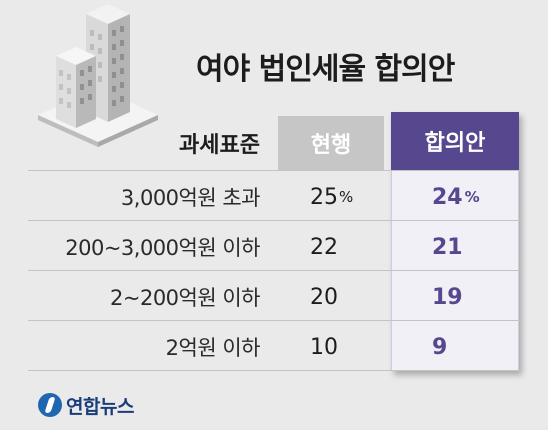 The height and width of the screenshot is (430, 548). I want to click on row-label: 2억원 이하, so click(213, 348).